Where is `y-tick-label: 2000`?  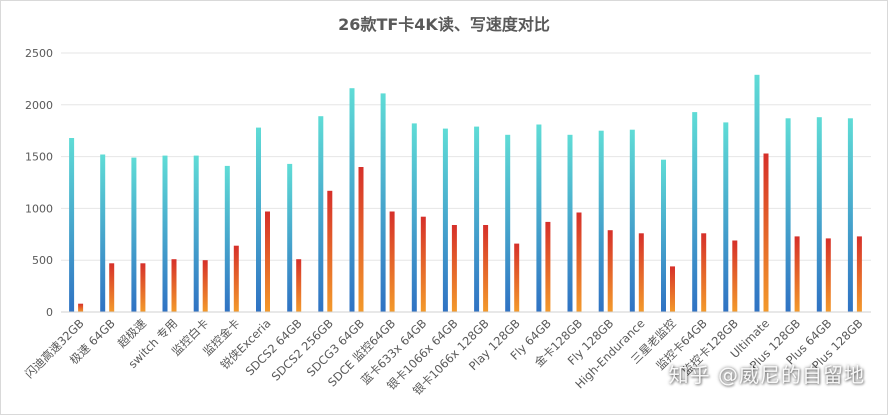 y-tick-label: 2000 is located at coordinates (39, 105).